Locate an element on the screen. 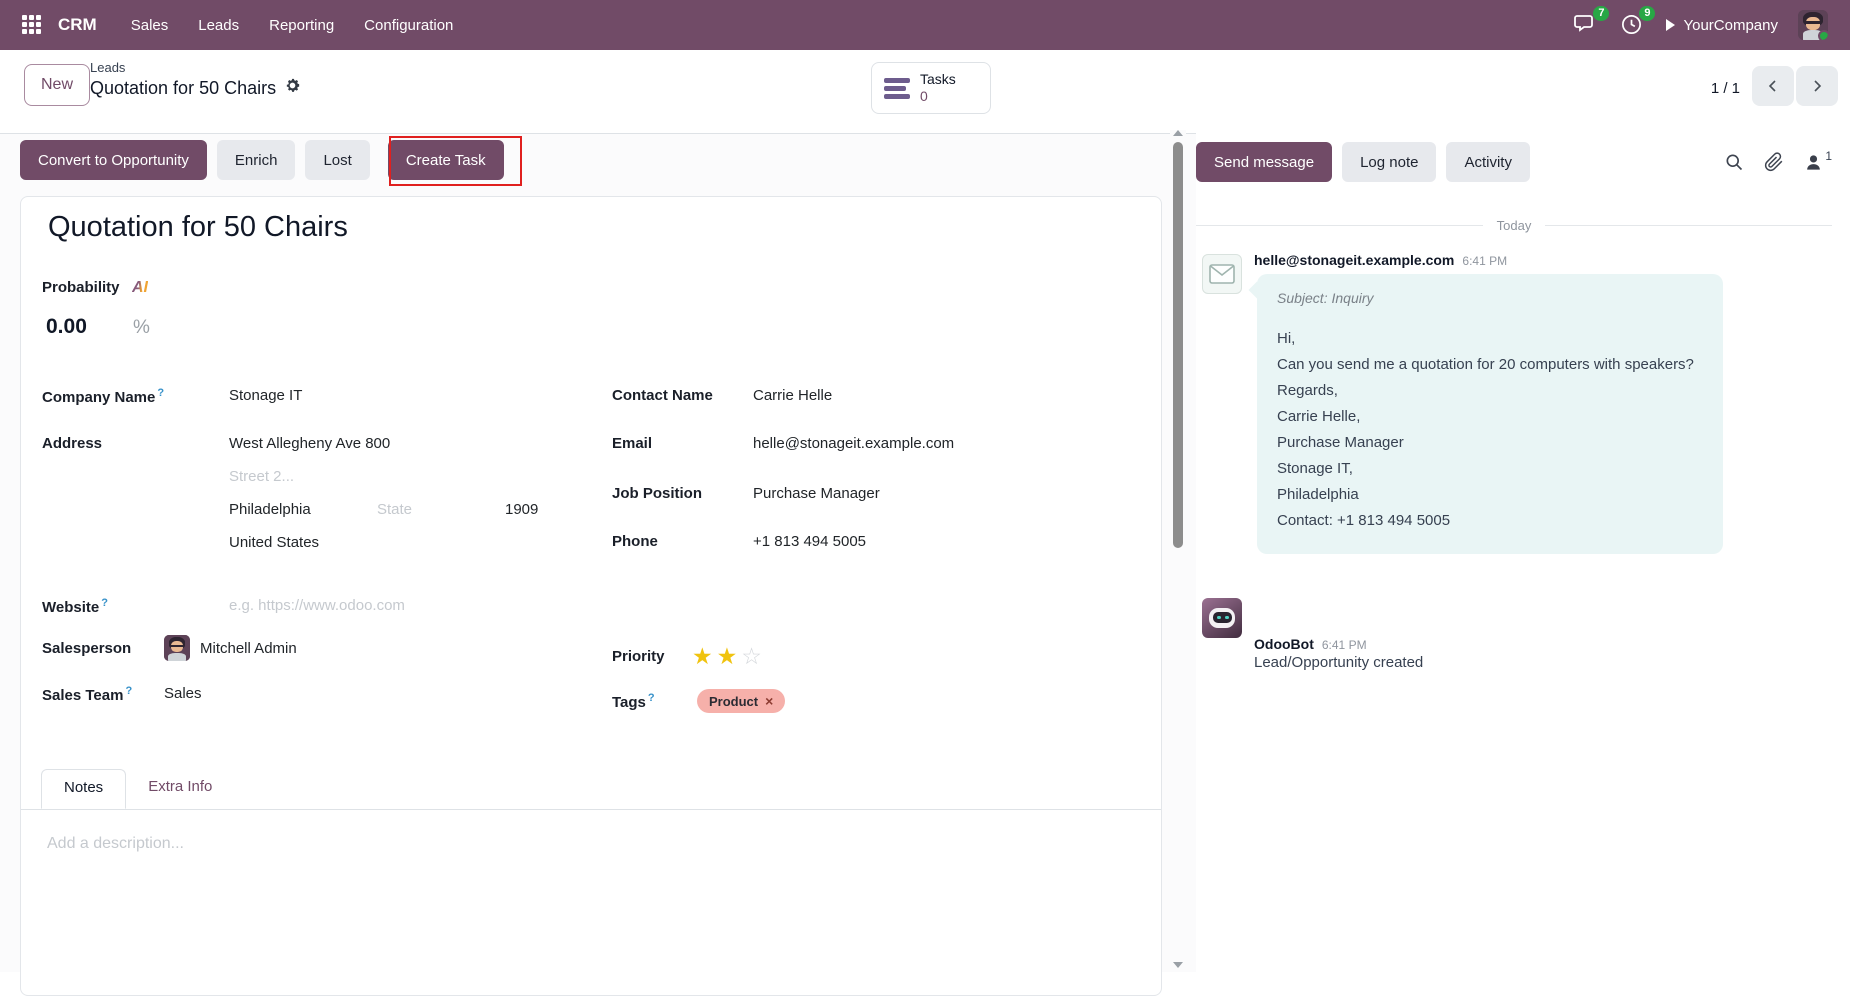 The width and height of the screenshot is (1850, 996). salesperson-field: Mitchell Admin is located at coordinates (248, 648).